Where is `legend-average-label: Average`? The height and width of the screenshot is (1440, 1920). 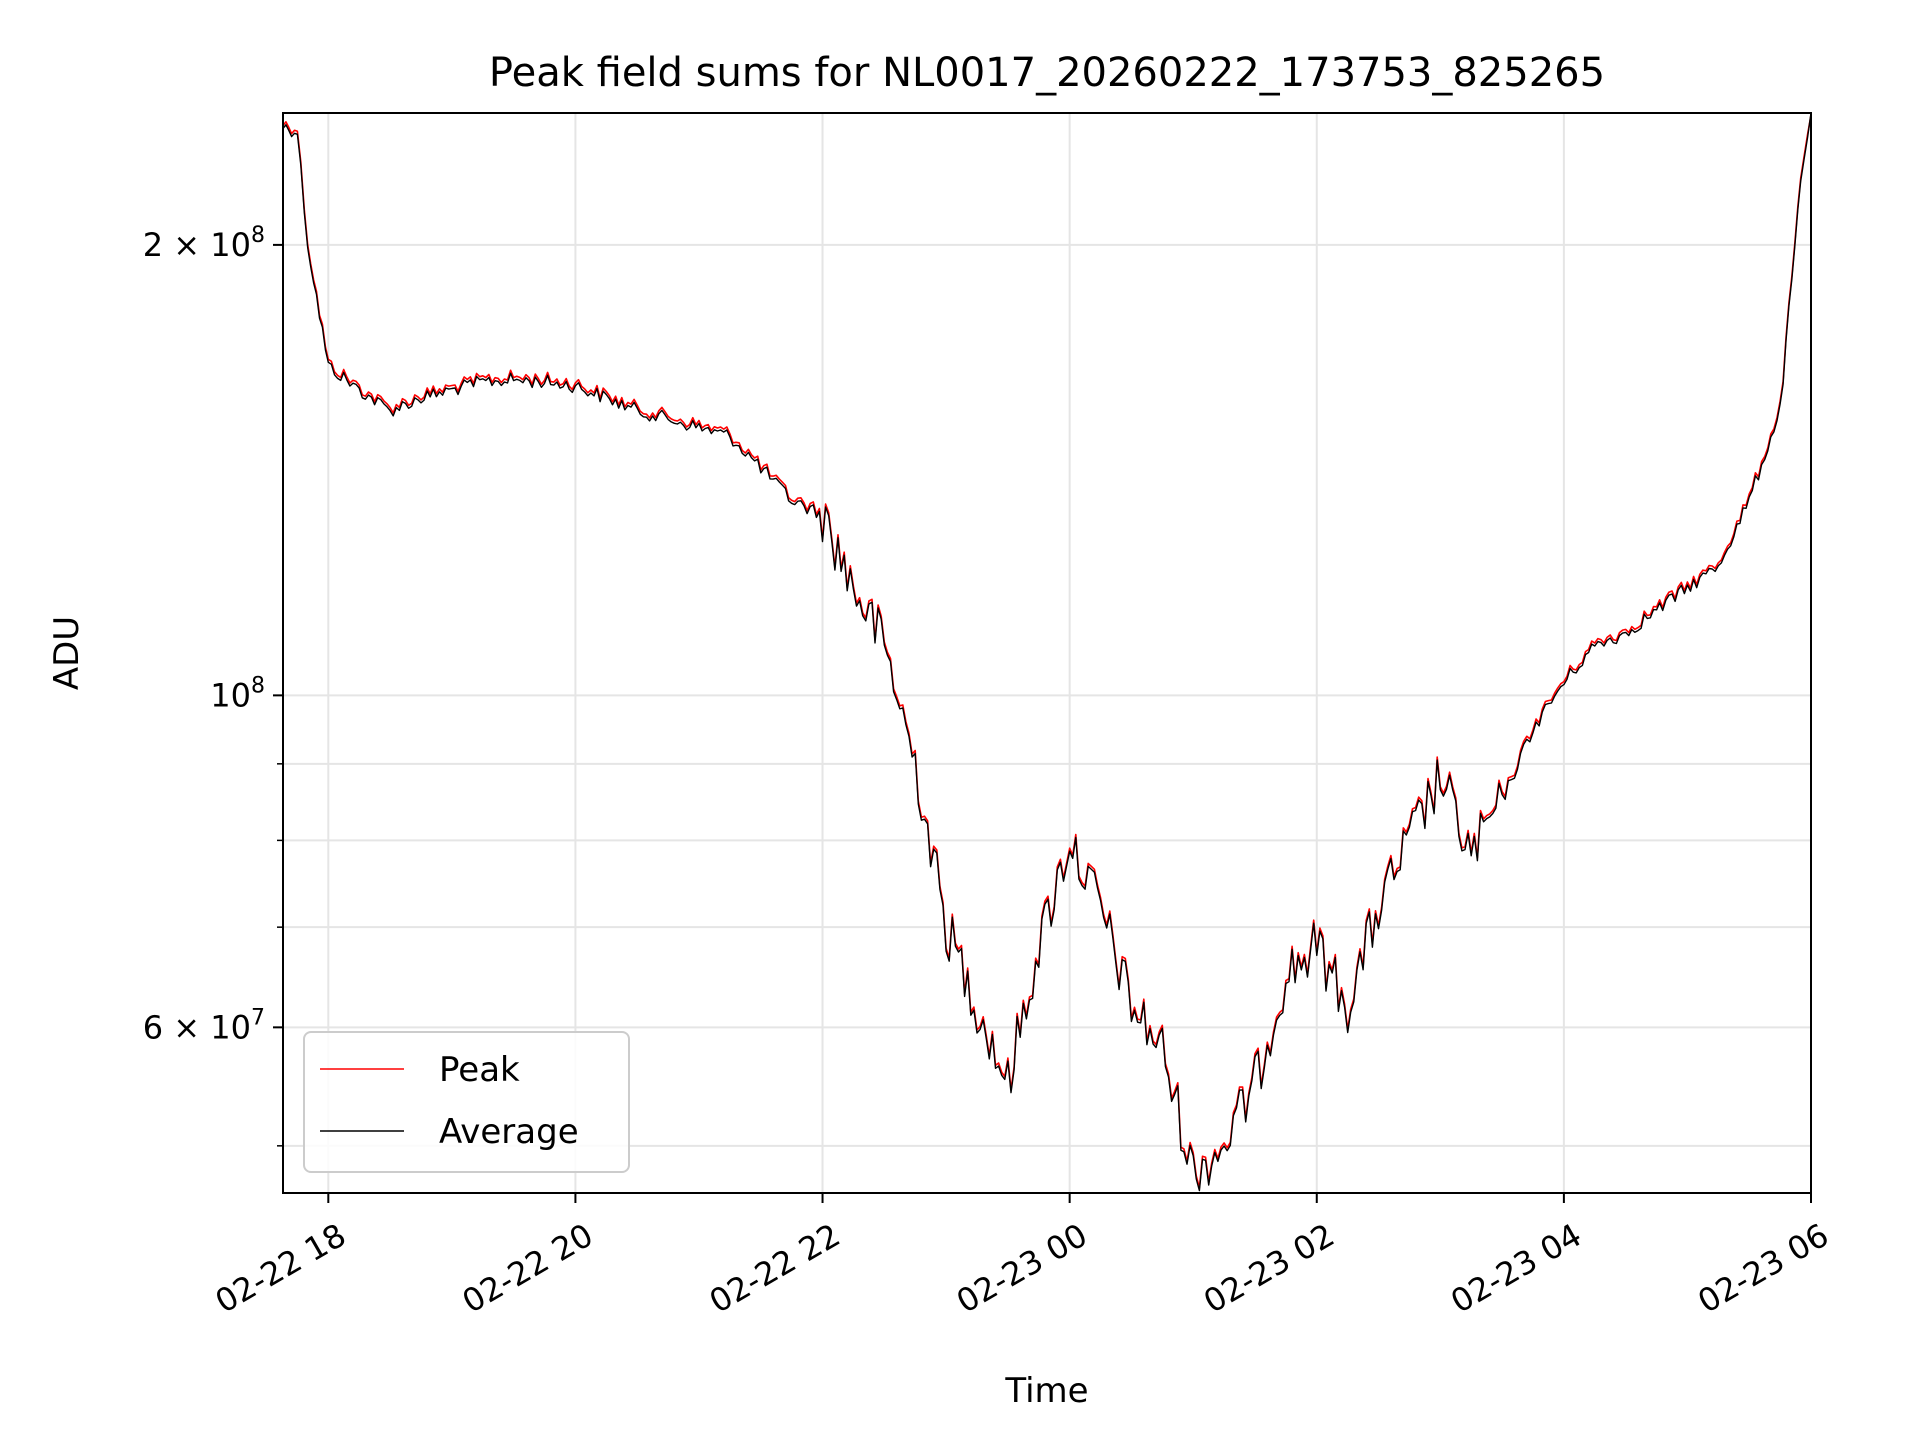
legend-average-label: Average is located at coordinates (509, 1132).